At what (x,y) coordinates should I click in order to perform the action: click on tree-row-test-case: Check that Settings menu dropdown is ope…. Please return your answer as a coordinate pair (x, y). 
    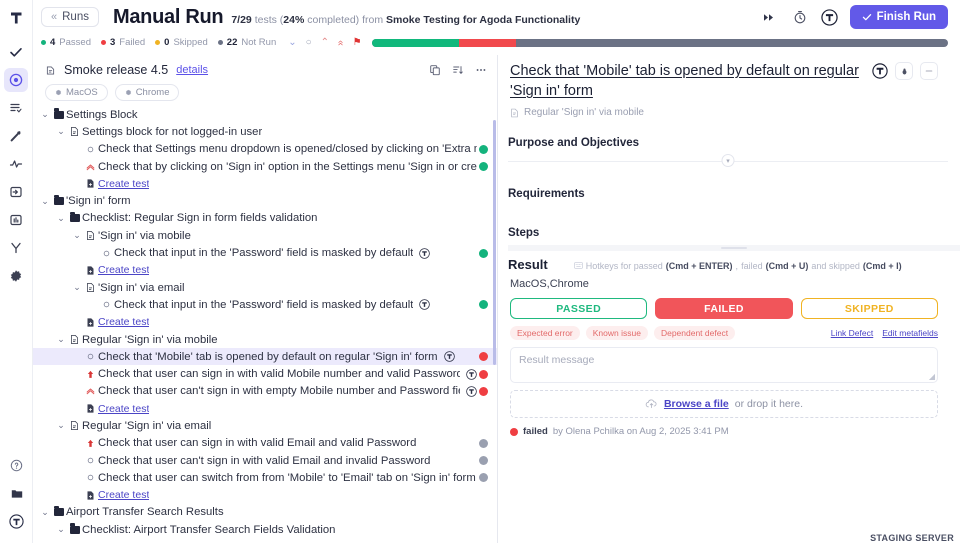
    Looking at the image, I should click on (265, 149).